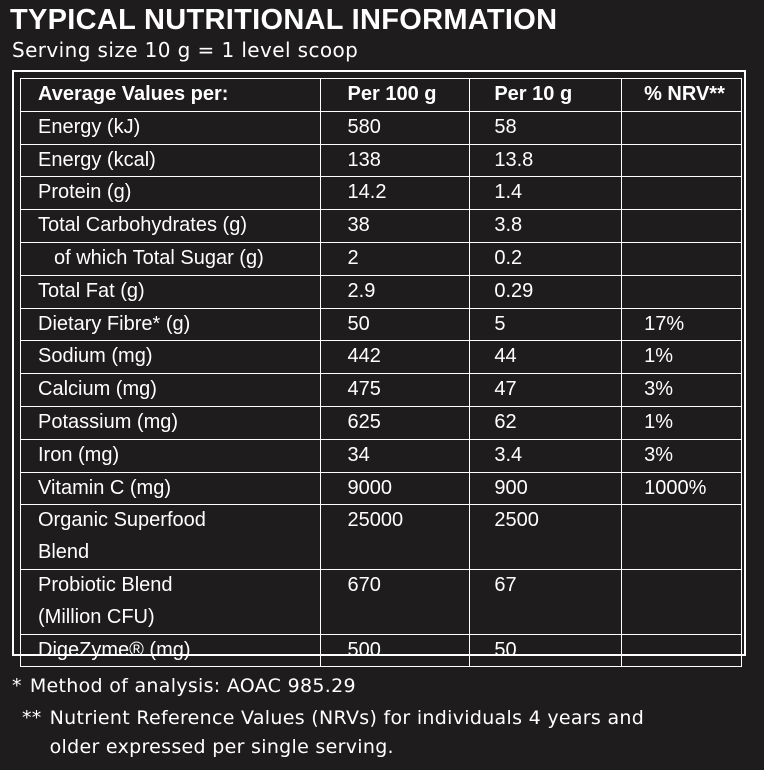 The height and width of the screenshot is (770, 764). Describe the element at coordinates (546, 127) in the screenshot. I see `table-cell: 58` at that location.